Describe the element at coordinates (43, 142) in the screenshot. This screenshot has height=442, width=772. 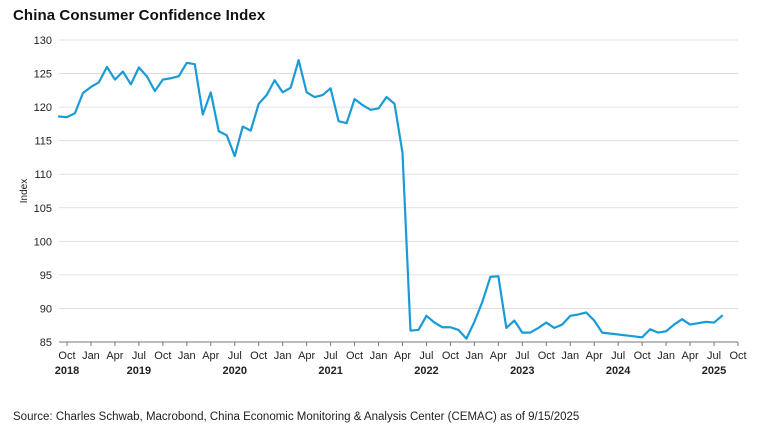
I see `y-tick-label: 115` at that location.